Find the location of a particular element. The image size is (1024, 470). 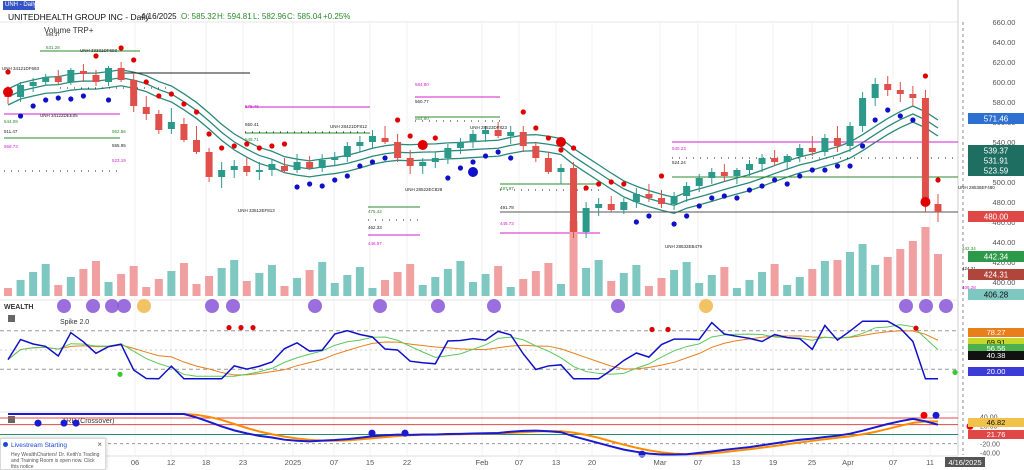

close-icon: × is located at coordinates (99, 444).